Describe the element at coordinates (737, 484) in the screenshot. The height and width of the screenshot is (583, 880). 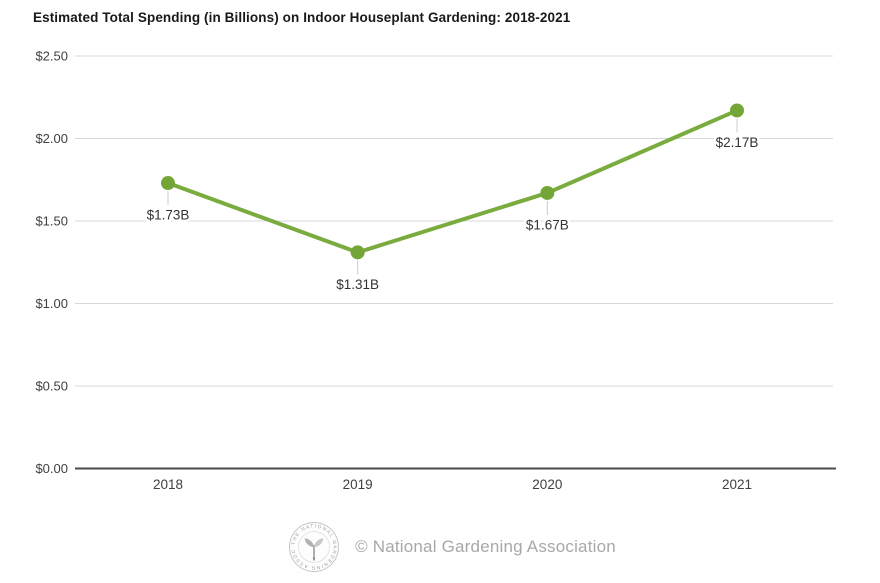
I see `x-tick-label: 2021` at that location.